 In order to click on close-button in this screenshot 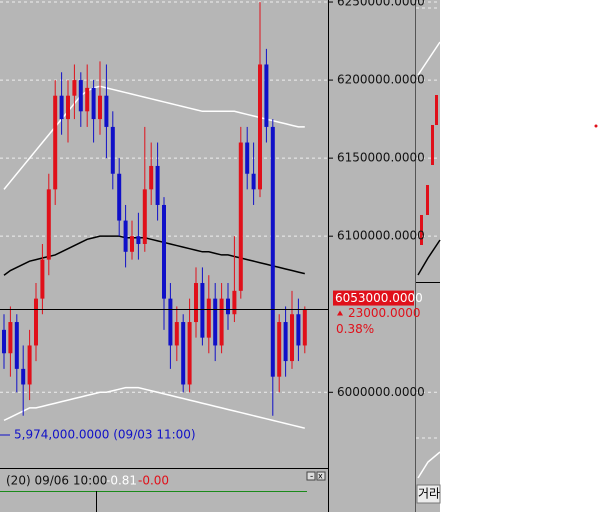, I will do `click(321, 476)`.